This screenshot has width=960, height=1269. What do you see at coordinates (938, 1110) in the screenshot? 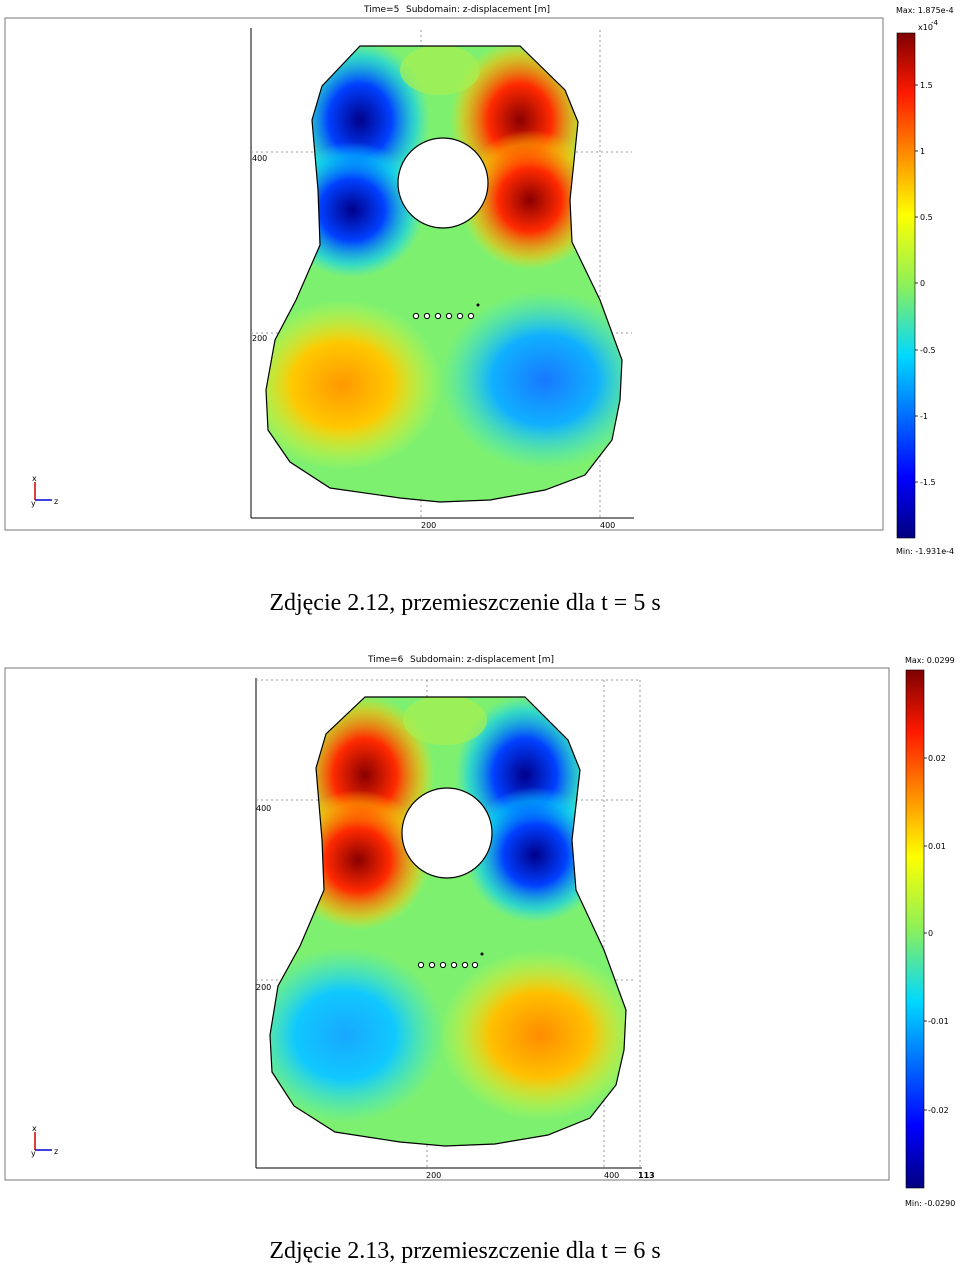
I see `colorbar-tick: -0.02` at bounding box center [938, 1110].